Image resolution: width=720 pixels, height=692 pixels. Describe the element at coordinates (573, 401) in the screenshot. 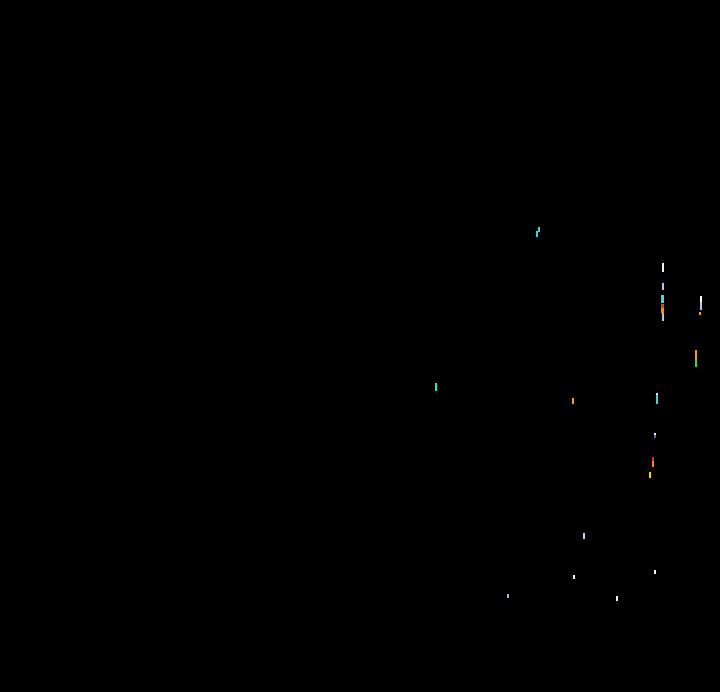

I see `spark-amber-left` at that location.